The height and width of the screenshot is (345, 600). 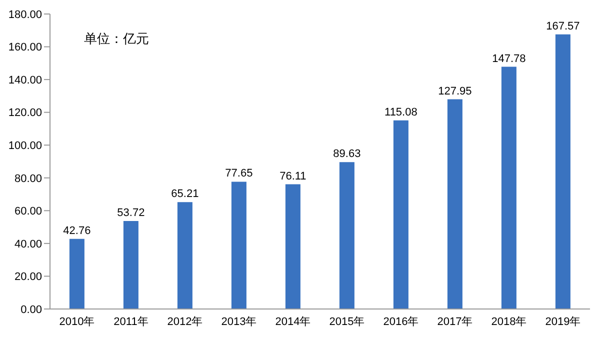 I want to click on x-tick-label: 2013年, so click(x=239, y=322).